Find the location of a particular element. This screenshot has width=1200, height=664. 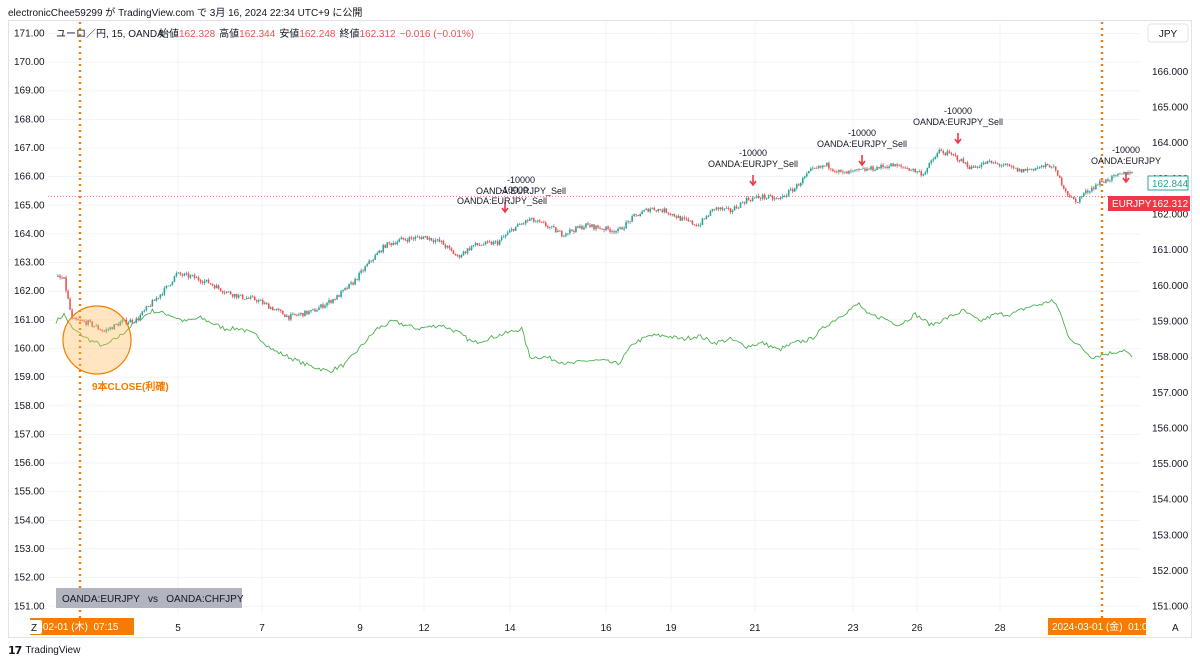

left-axis-tick: 152.00 is located at coordinates (29, 578).